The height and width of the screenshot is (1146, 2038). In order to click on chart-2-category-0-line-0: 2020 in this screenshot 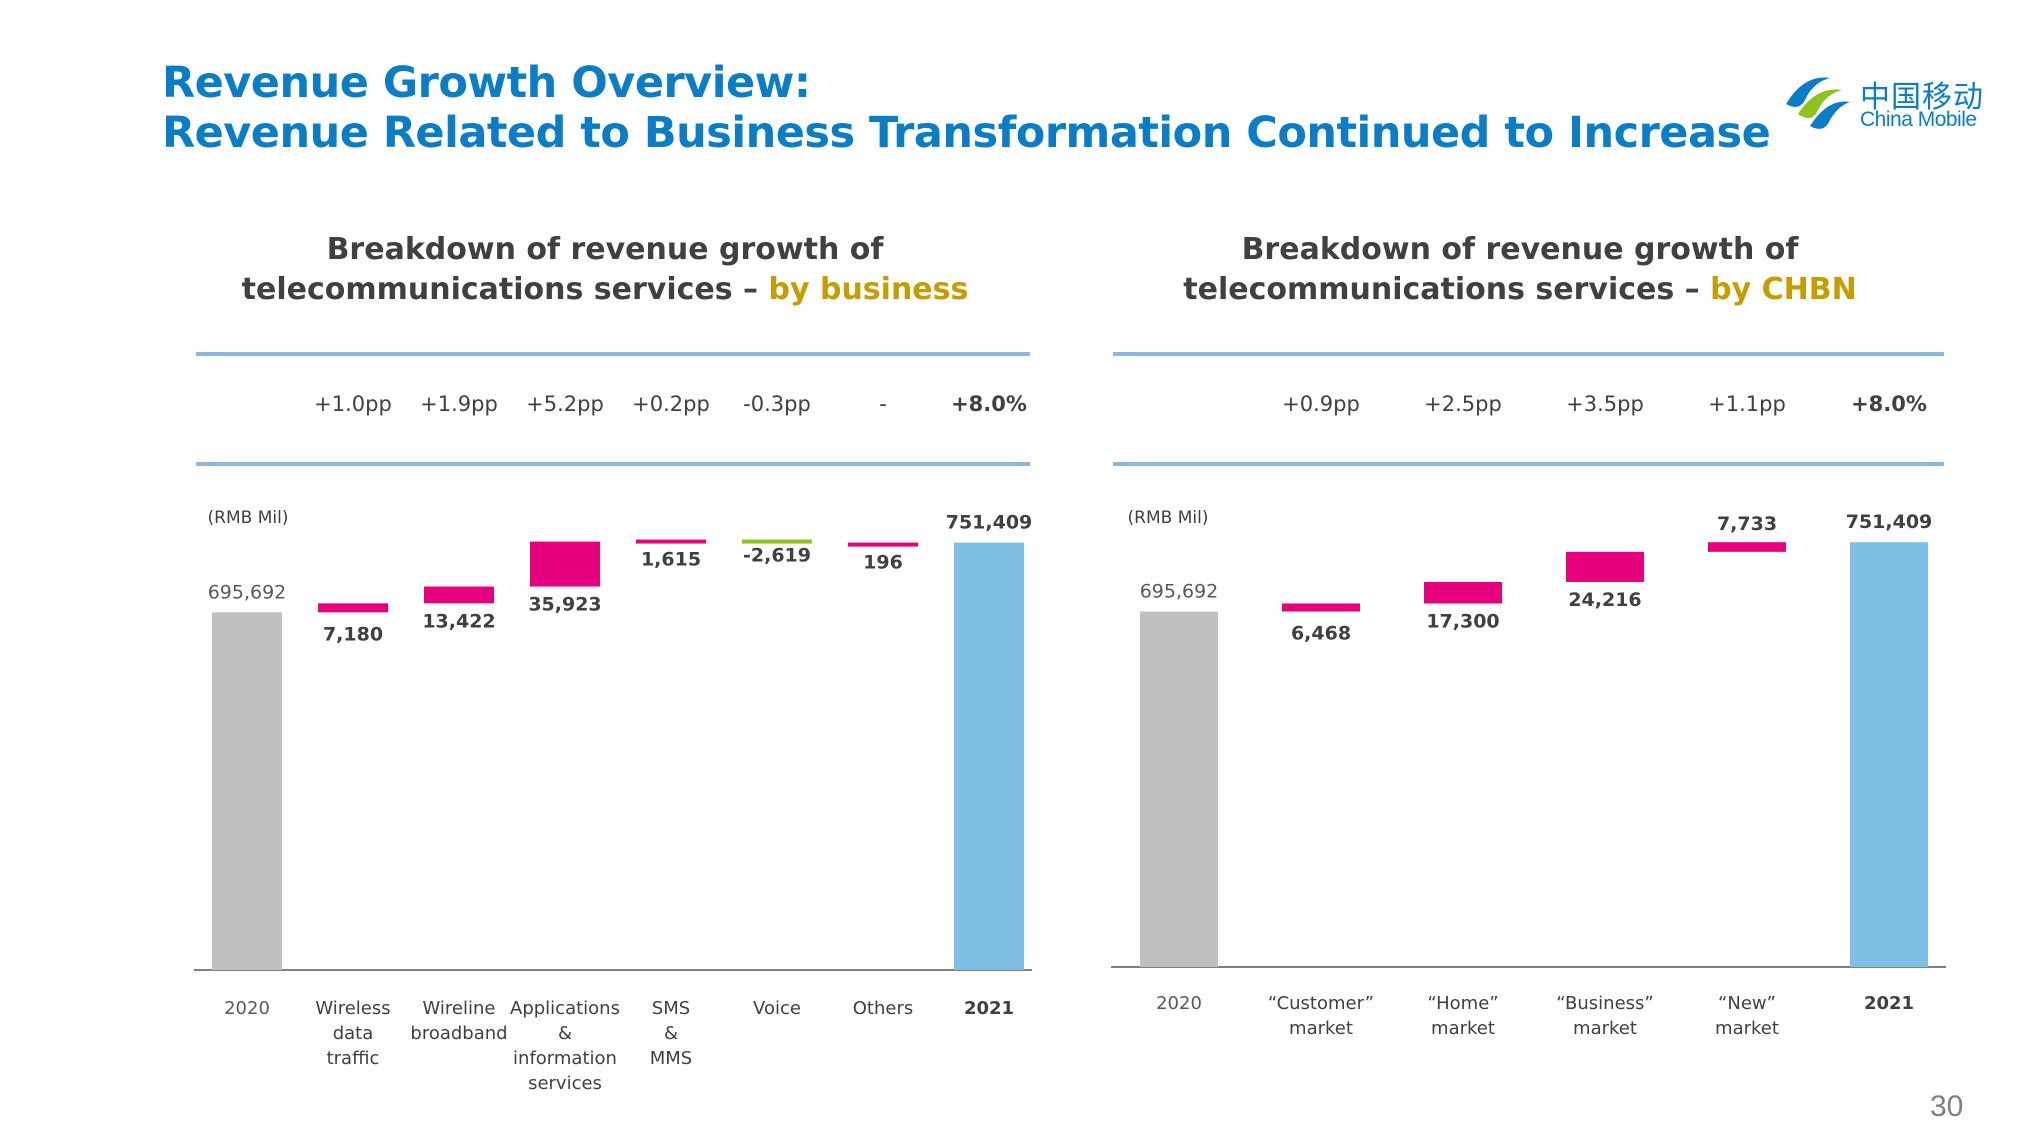, I will do `click(1179, 1003)`.